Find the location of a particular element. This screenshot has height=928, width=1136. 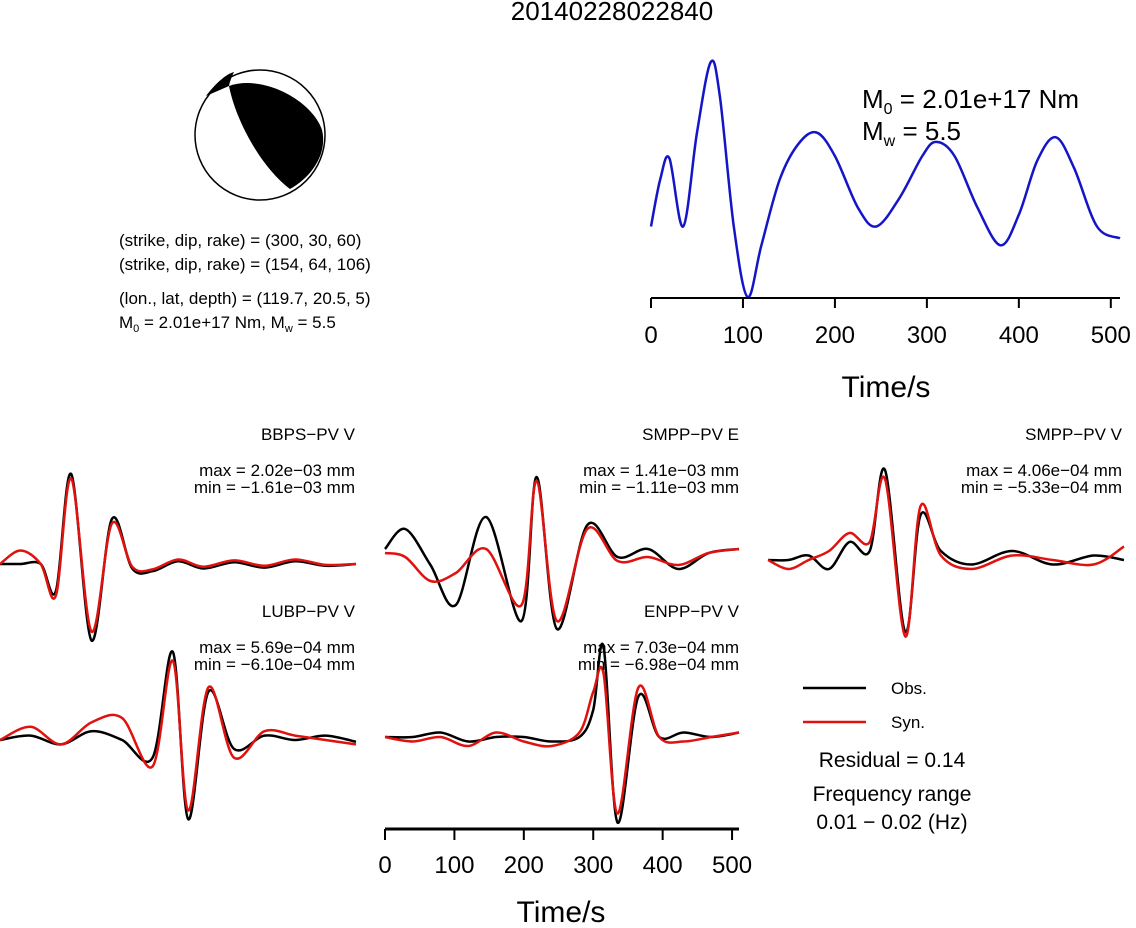

mechanism-location: (lon., lat, depth) = (119.7, 20.5, 5) is located at coordinates (245, 298).